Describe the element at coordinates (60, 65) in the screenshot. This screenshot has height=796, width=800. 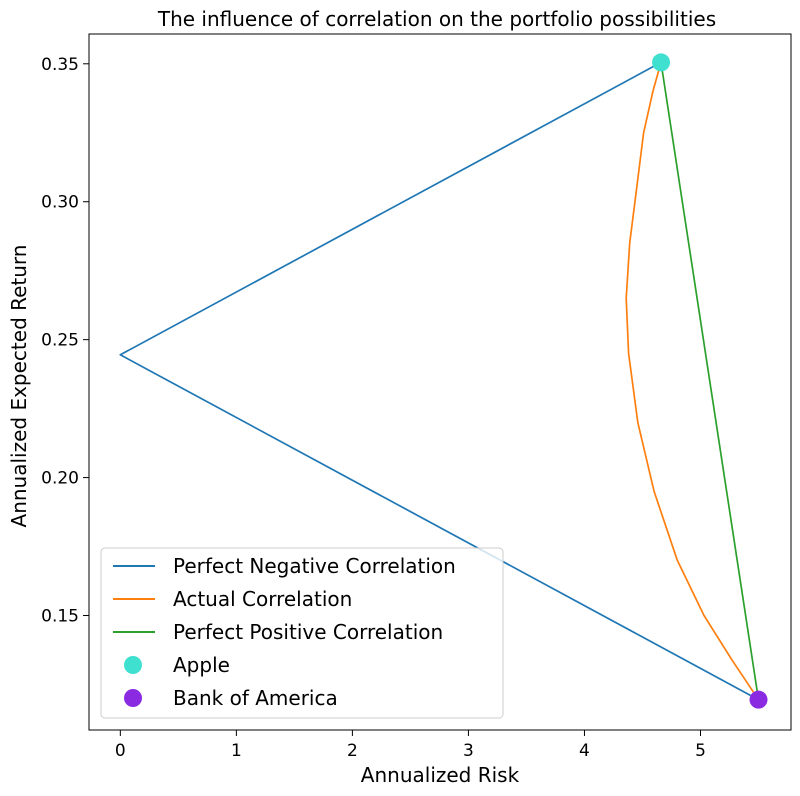
I see `y-tick-label: 0.35` at that location.